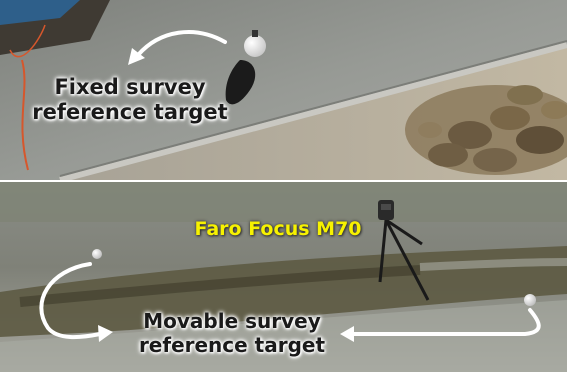 This screenshot has width=567, height=372. Describe the element at coordinates (440, 325) in the screenshot. I see `right-arrow` at that location.